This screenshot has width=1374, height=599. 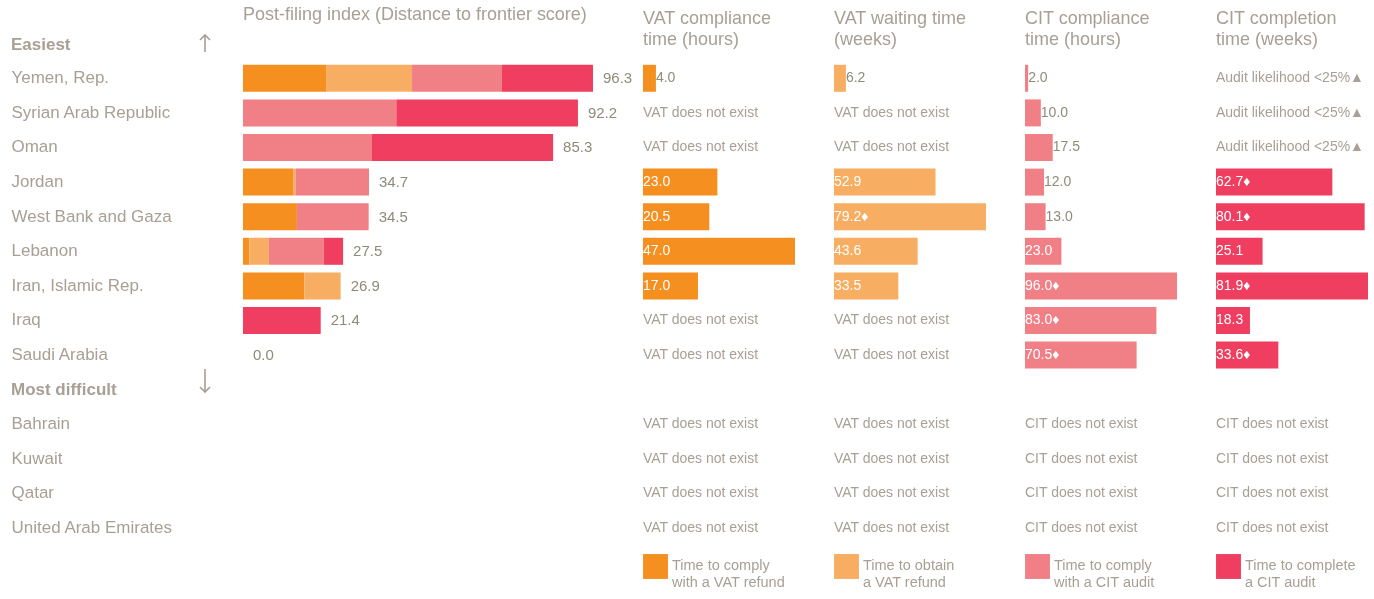 What do you see at coordinates (1038, 77) in the screenshot?
I see `data-label: 2.0` at bounding box center [1038, 77].